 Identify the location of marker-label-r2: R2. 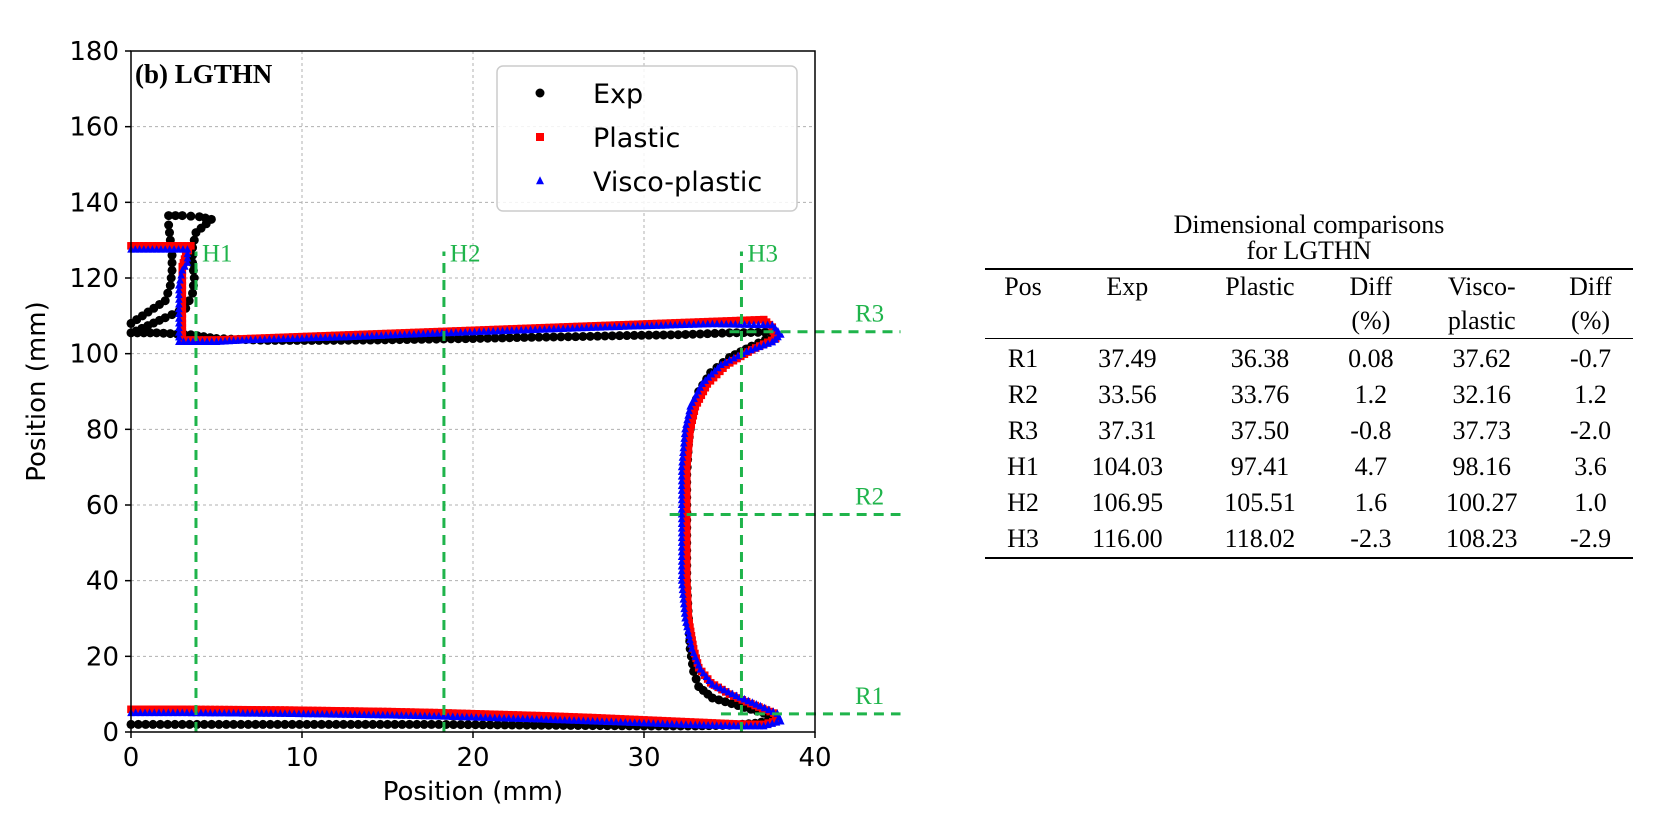
(869, 496).